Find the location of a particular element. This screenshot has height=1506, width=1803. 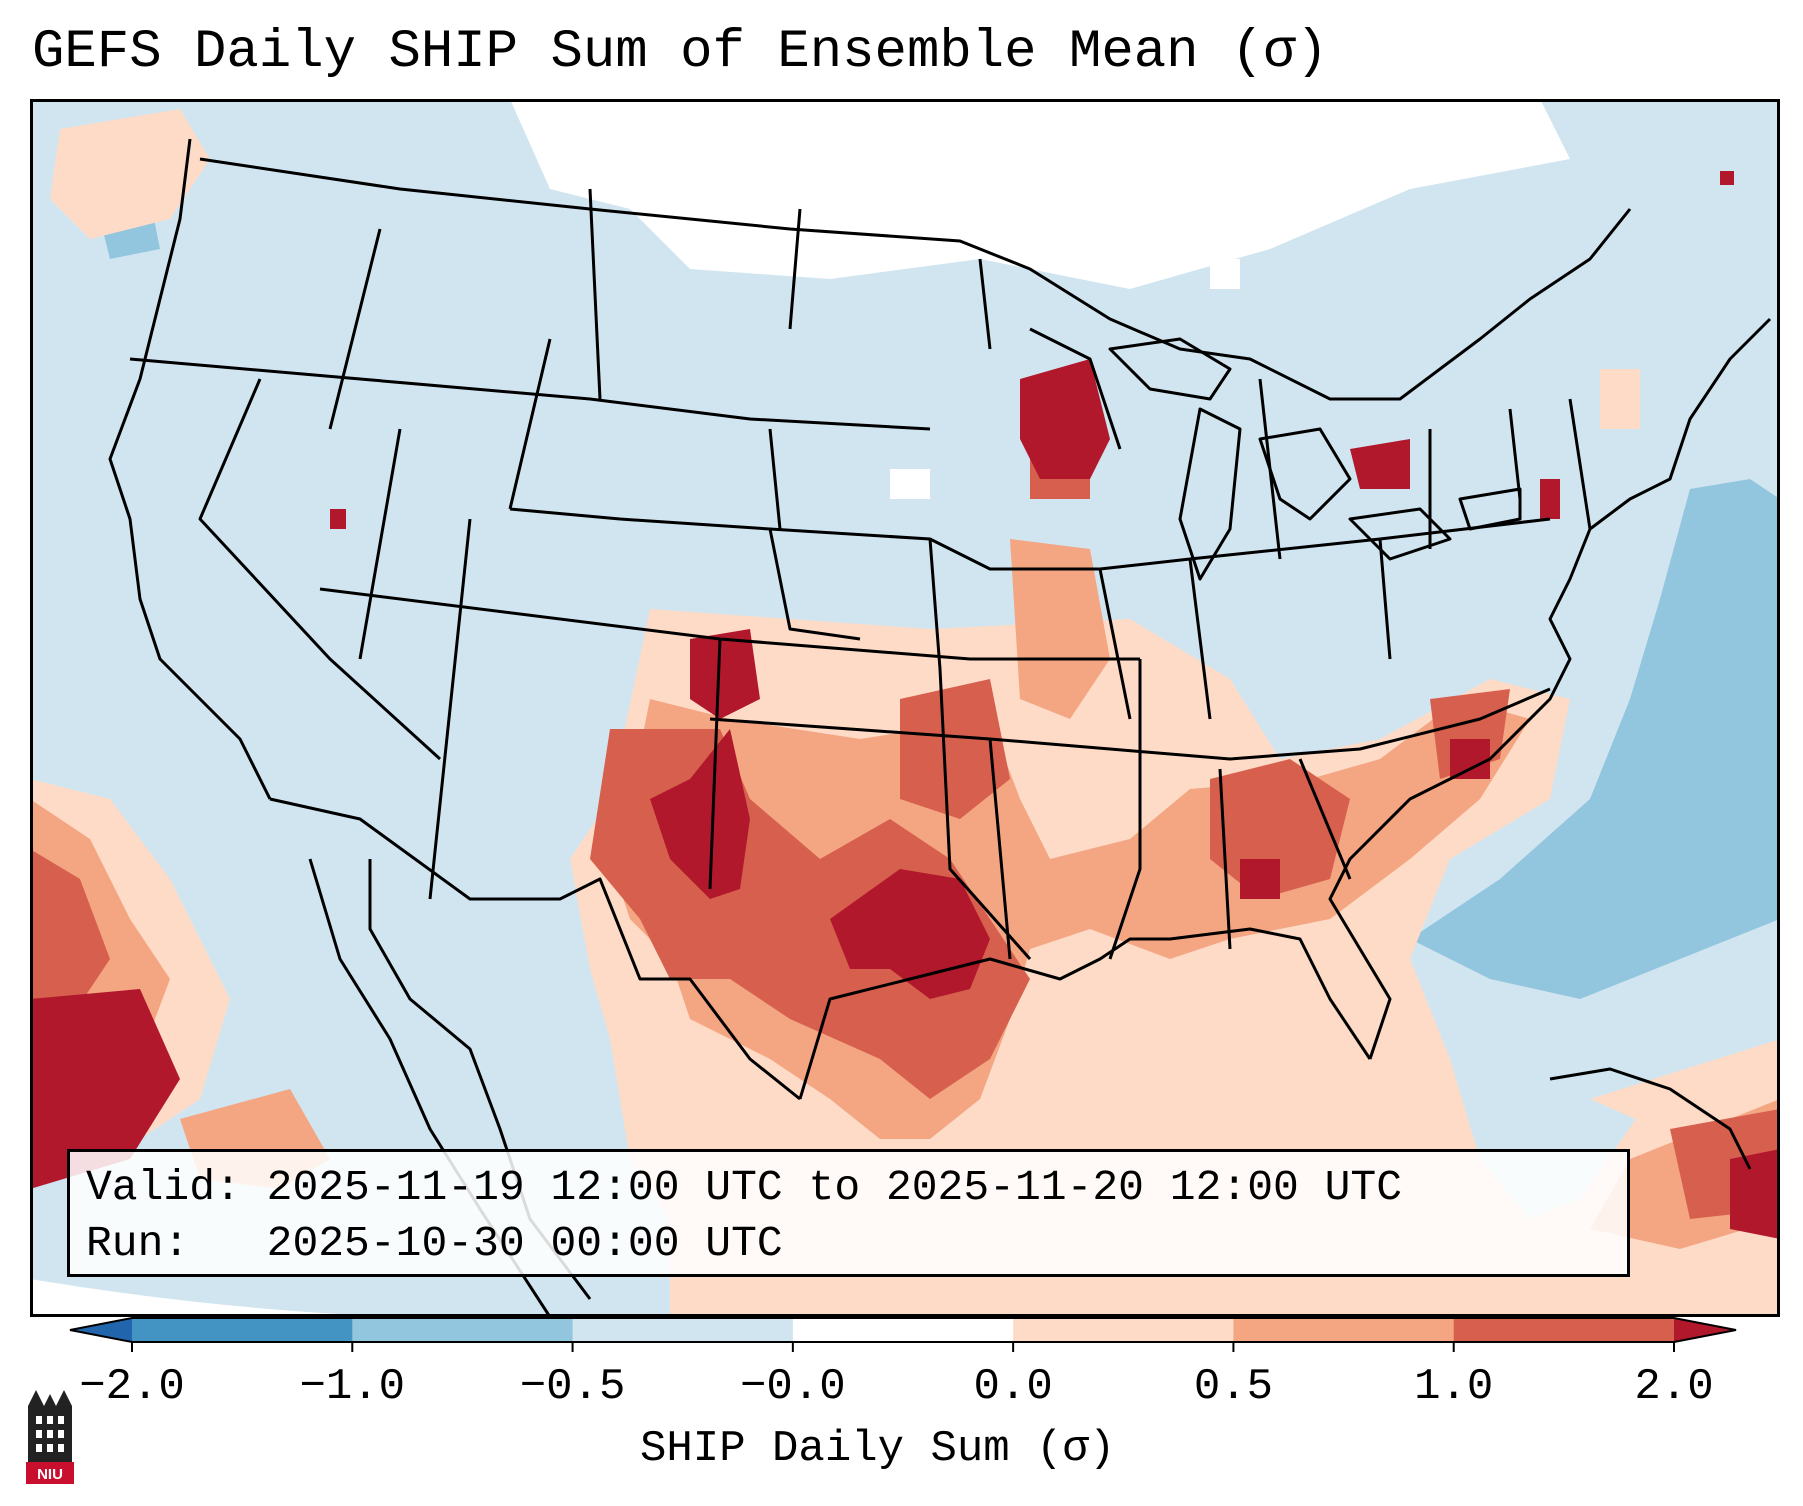

colorbar-extend-low is located at coordinates (101, 1330).